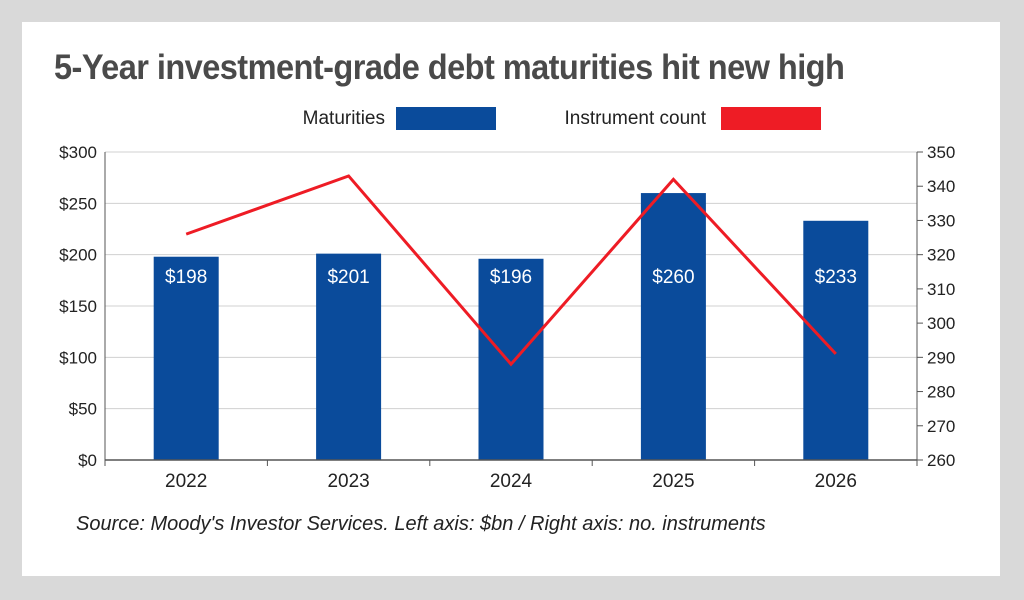 Image resolution: width=1024 pixels, height=600 pixels. Describe the element at coordinates (635, 118) in the screenshot. I see `legend-label-instrument-count: Instrument count` at that location.